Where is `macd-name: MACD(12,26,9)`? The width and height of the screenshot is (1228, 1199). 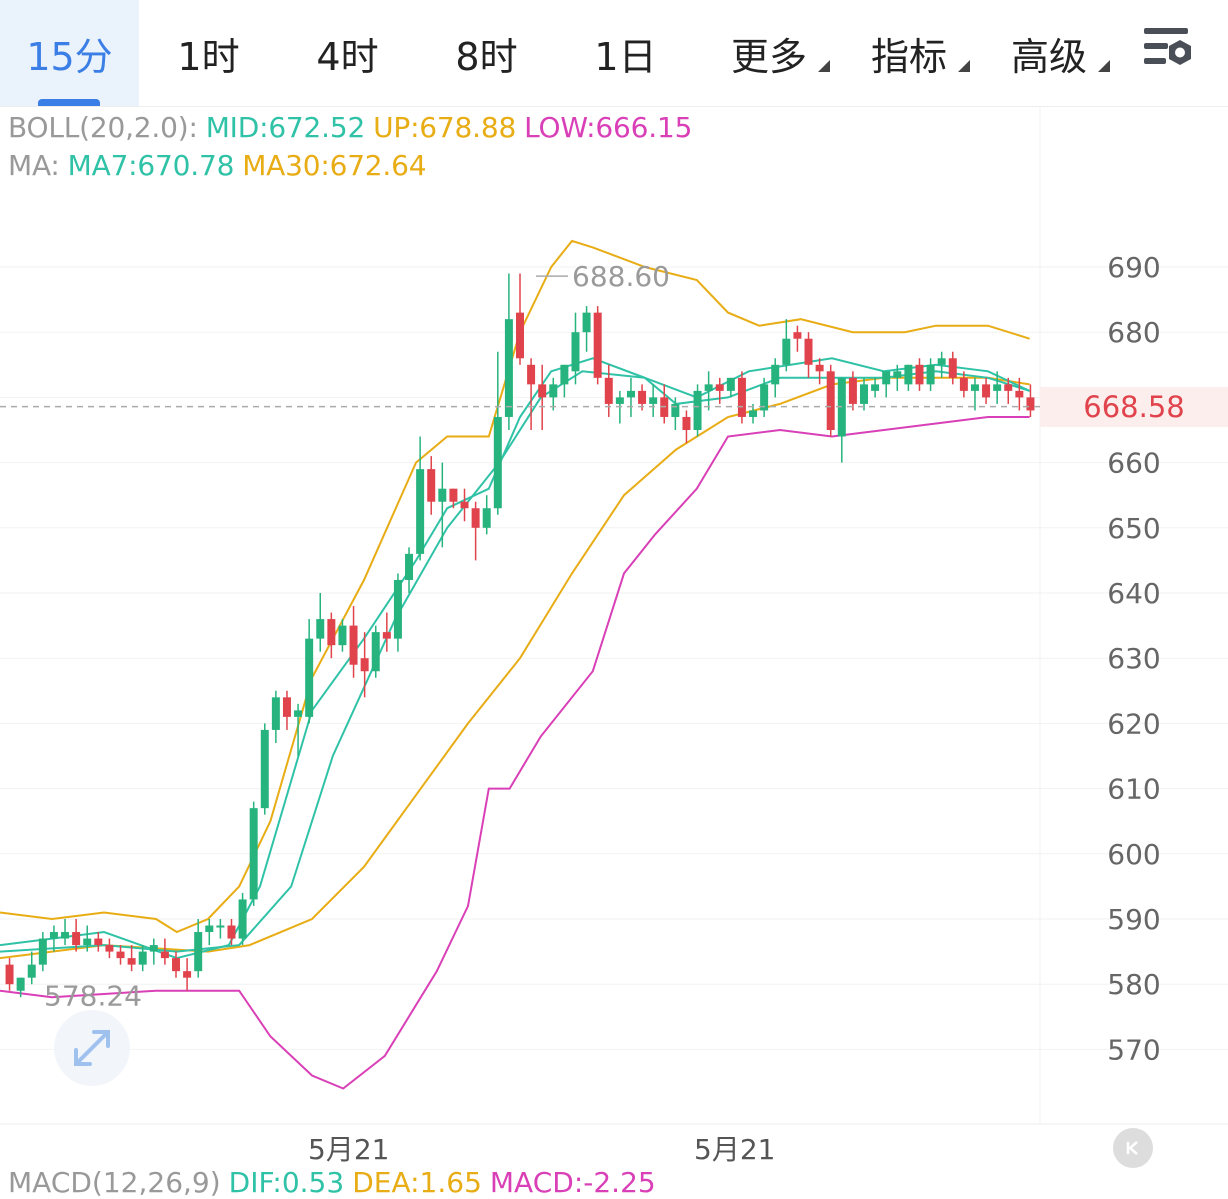
macd-name: MACD(12,26,9) is located at coordinates (114, 1182).